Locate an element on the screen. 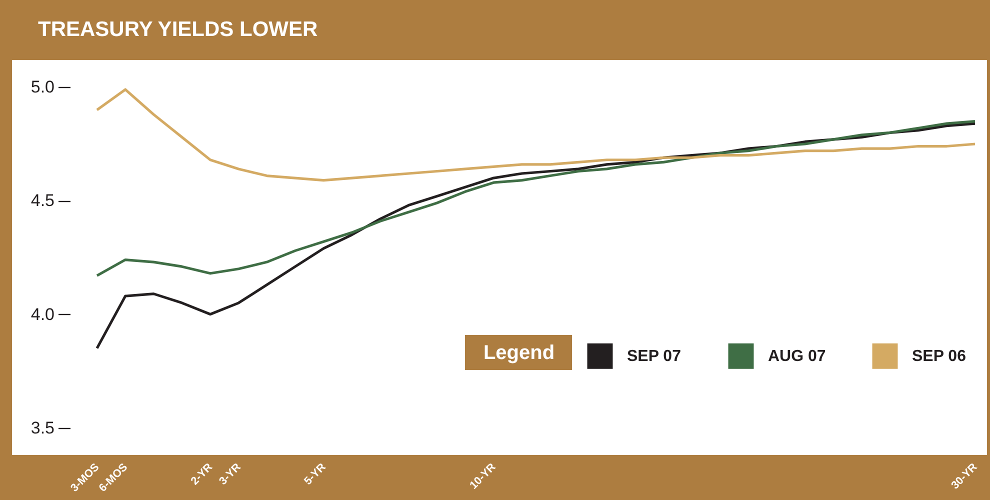  legend-label: AUG 07 is located at coordinates (797, 357).